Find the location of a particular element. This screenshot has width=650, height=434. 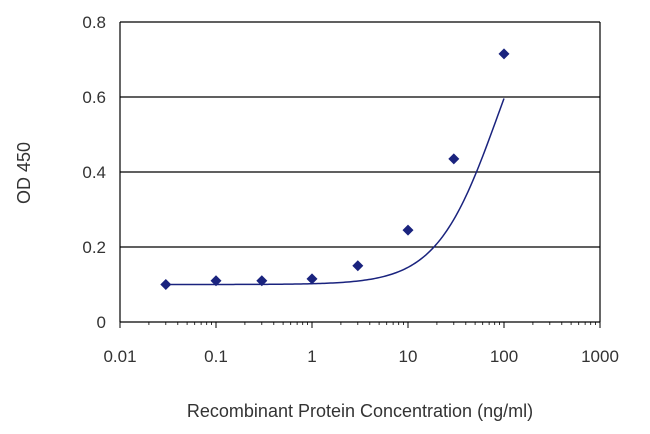

x-tick-label: 1000 is located at coordinates (600, 356).